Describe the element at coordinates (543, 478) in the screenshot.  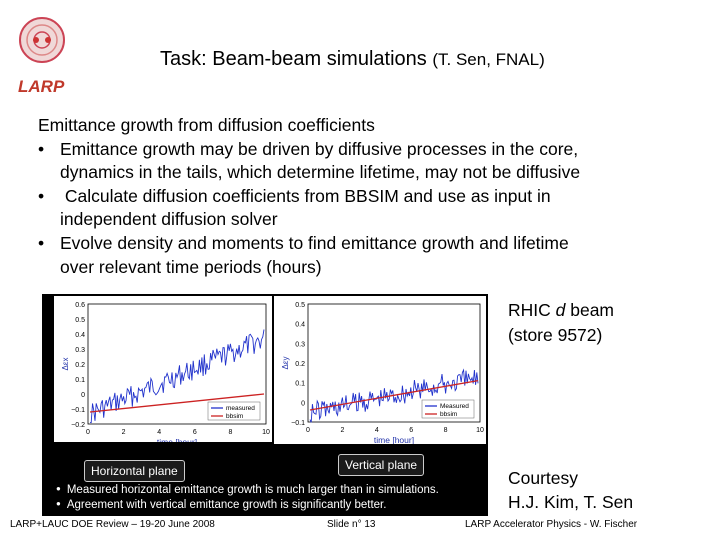
I see `courtesy-line-1: Courtesy` at that location.